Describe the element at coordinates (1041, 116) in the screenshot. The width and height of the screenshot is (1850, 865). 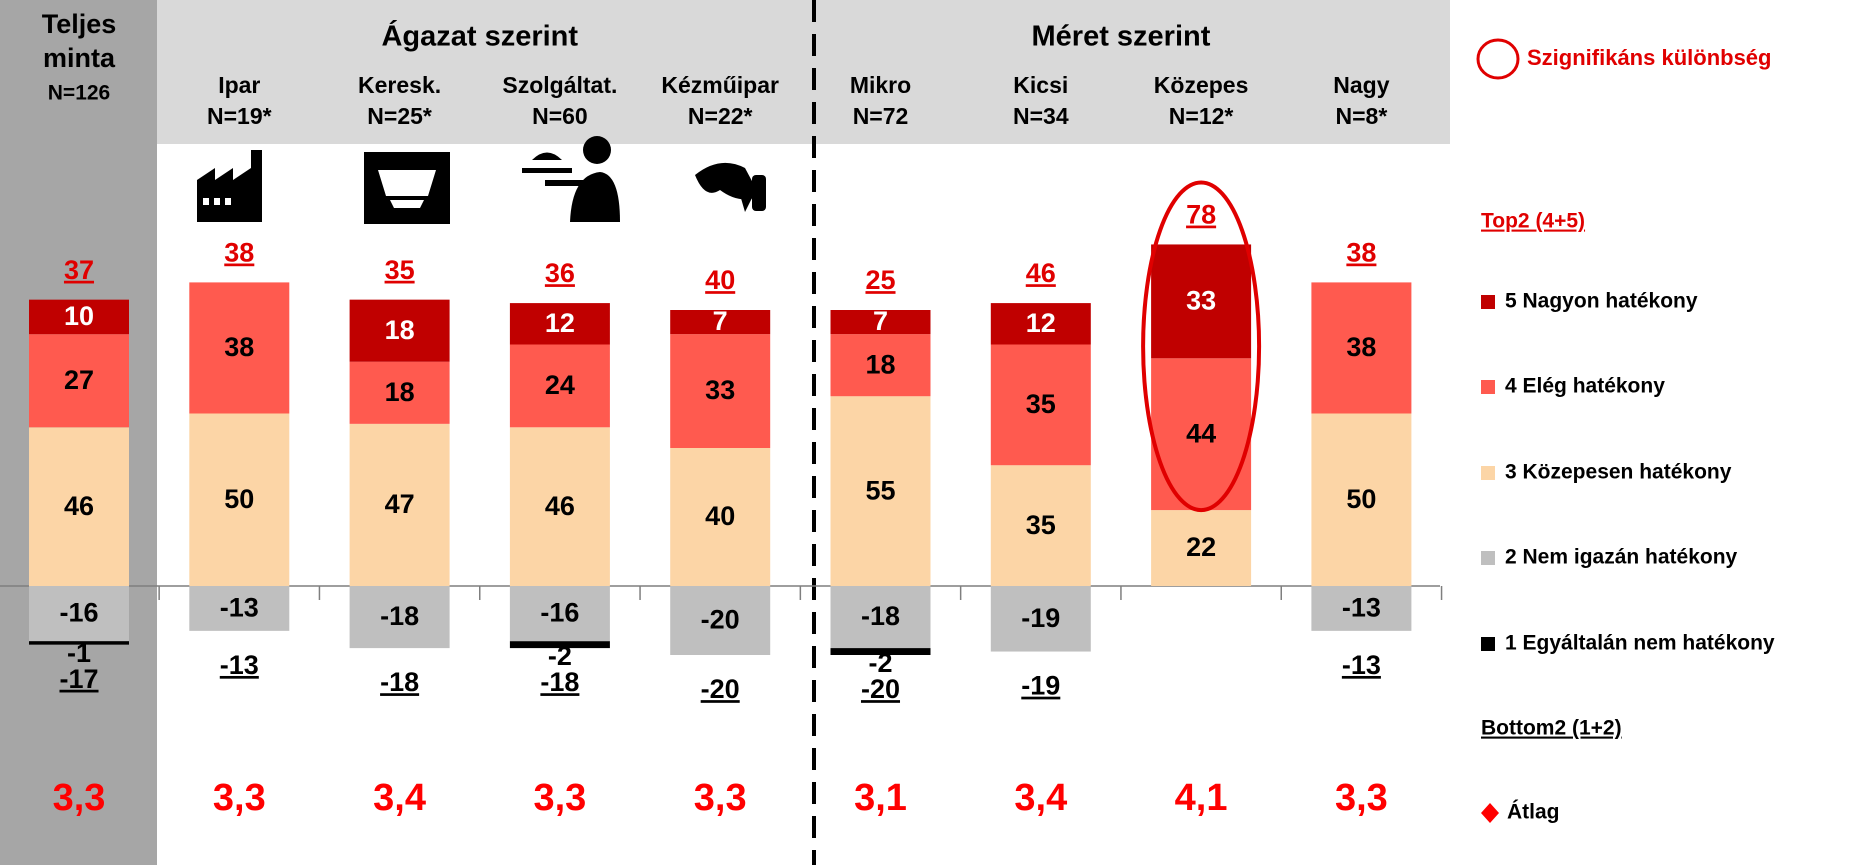
I see `sample-size: N=34` at that location.